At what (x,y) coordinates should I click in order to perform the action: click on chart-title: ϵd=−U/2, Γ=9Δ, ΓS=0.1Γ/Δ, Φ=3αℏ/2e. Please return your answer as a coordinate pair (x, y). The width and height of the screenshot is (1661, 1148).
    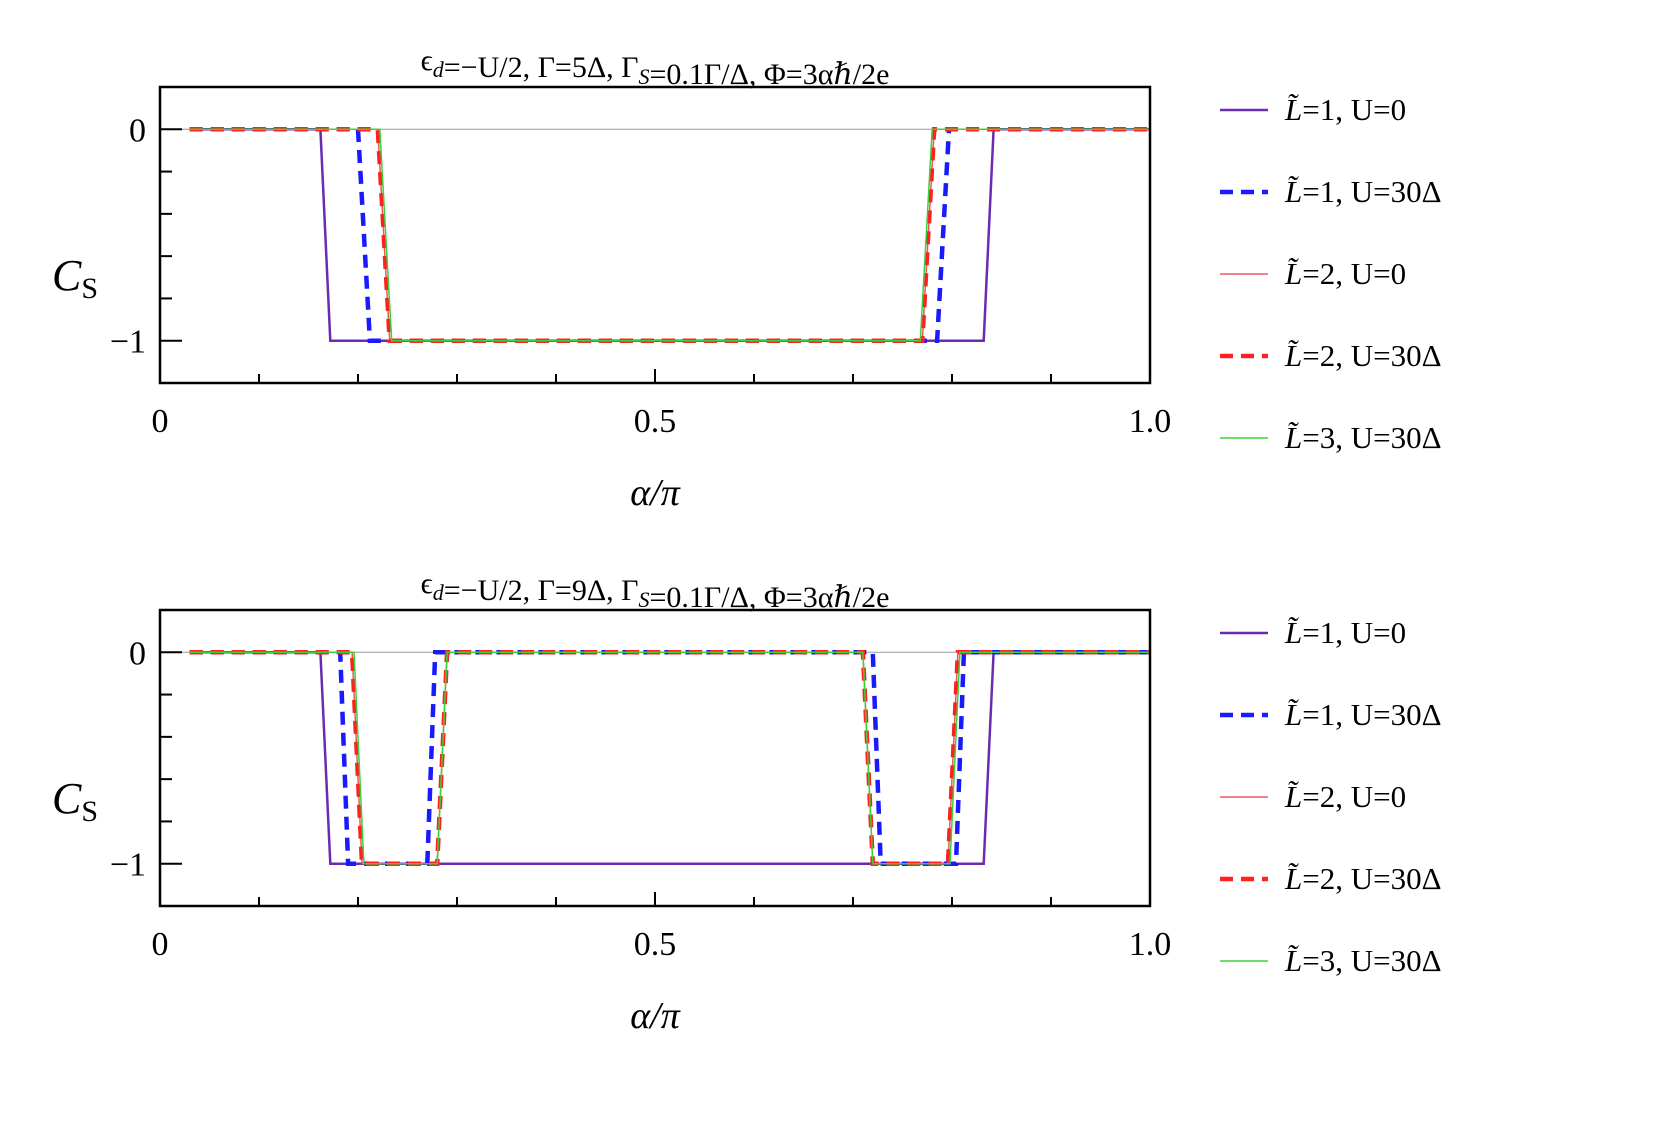
    Looking at the image, I should click on (655, 590).